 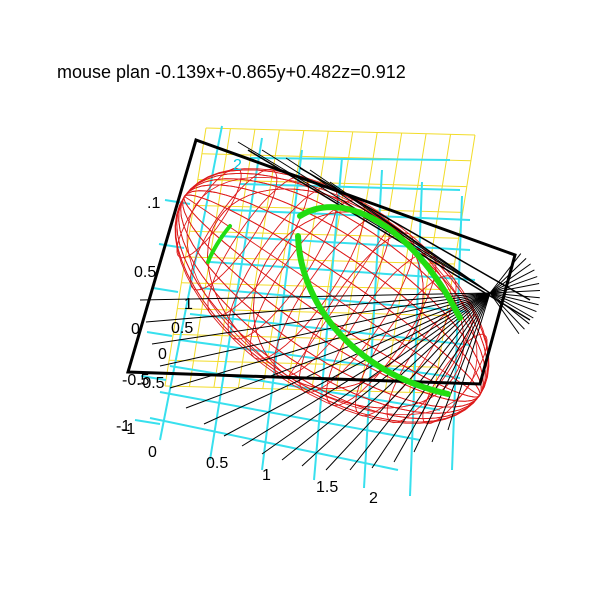 What do you see at coordinates (136, 380) in the screenshot?
I see `tick-label-left: -0.5` at bounding box center [136, 380].